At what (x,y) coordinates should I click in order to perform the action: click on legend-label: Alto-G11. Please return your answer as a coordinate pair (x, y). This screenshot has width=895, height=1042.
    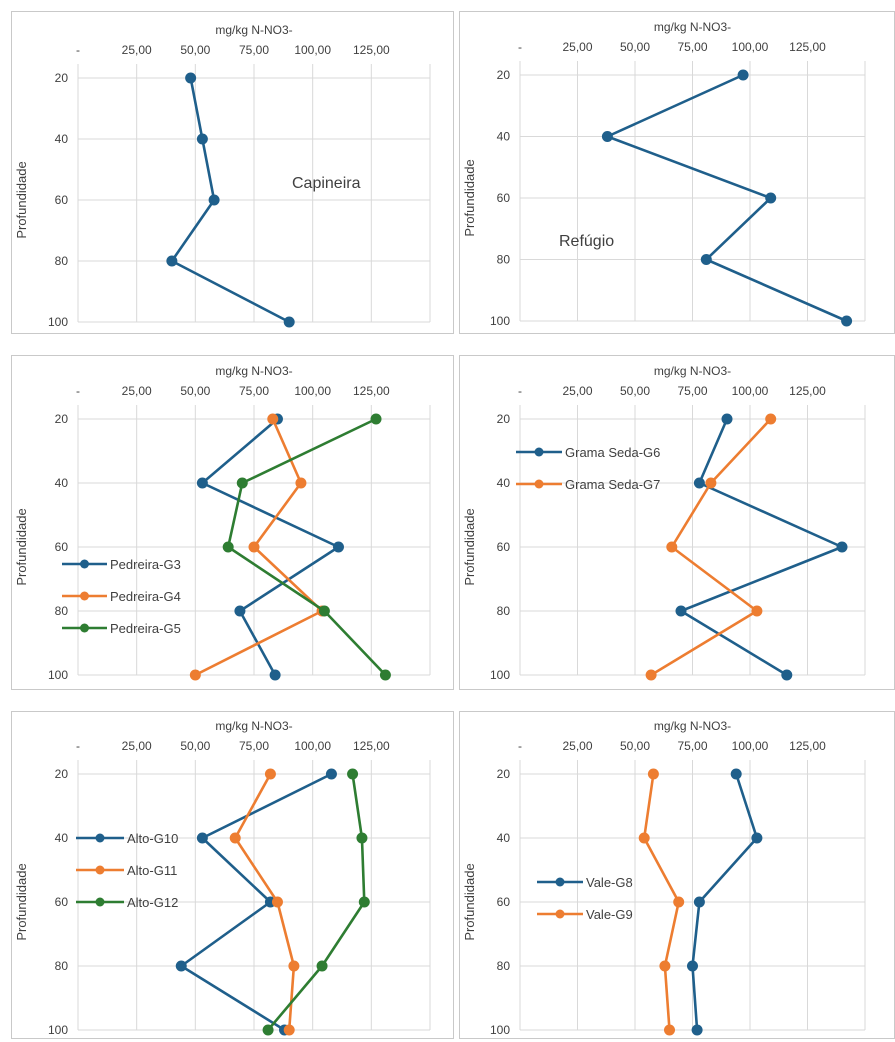
    Looking at the image, I should click on (152, 870).